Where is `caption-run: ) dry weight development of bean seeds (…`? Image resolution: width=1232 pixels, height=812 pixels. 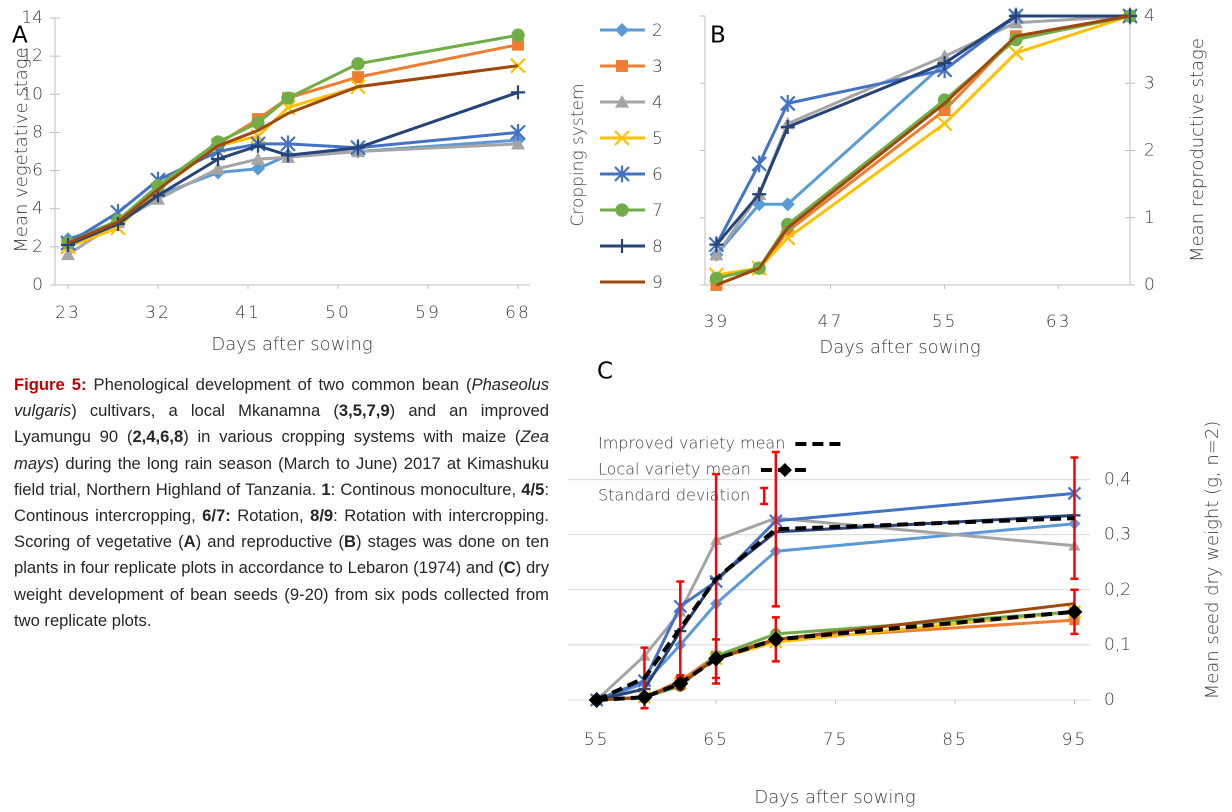
caption-run: ) dry weight development of bean seeds (… is located at coordinates (284, 594).